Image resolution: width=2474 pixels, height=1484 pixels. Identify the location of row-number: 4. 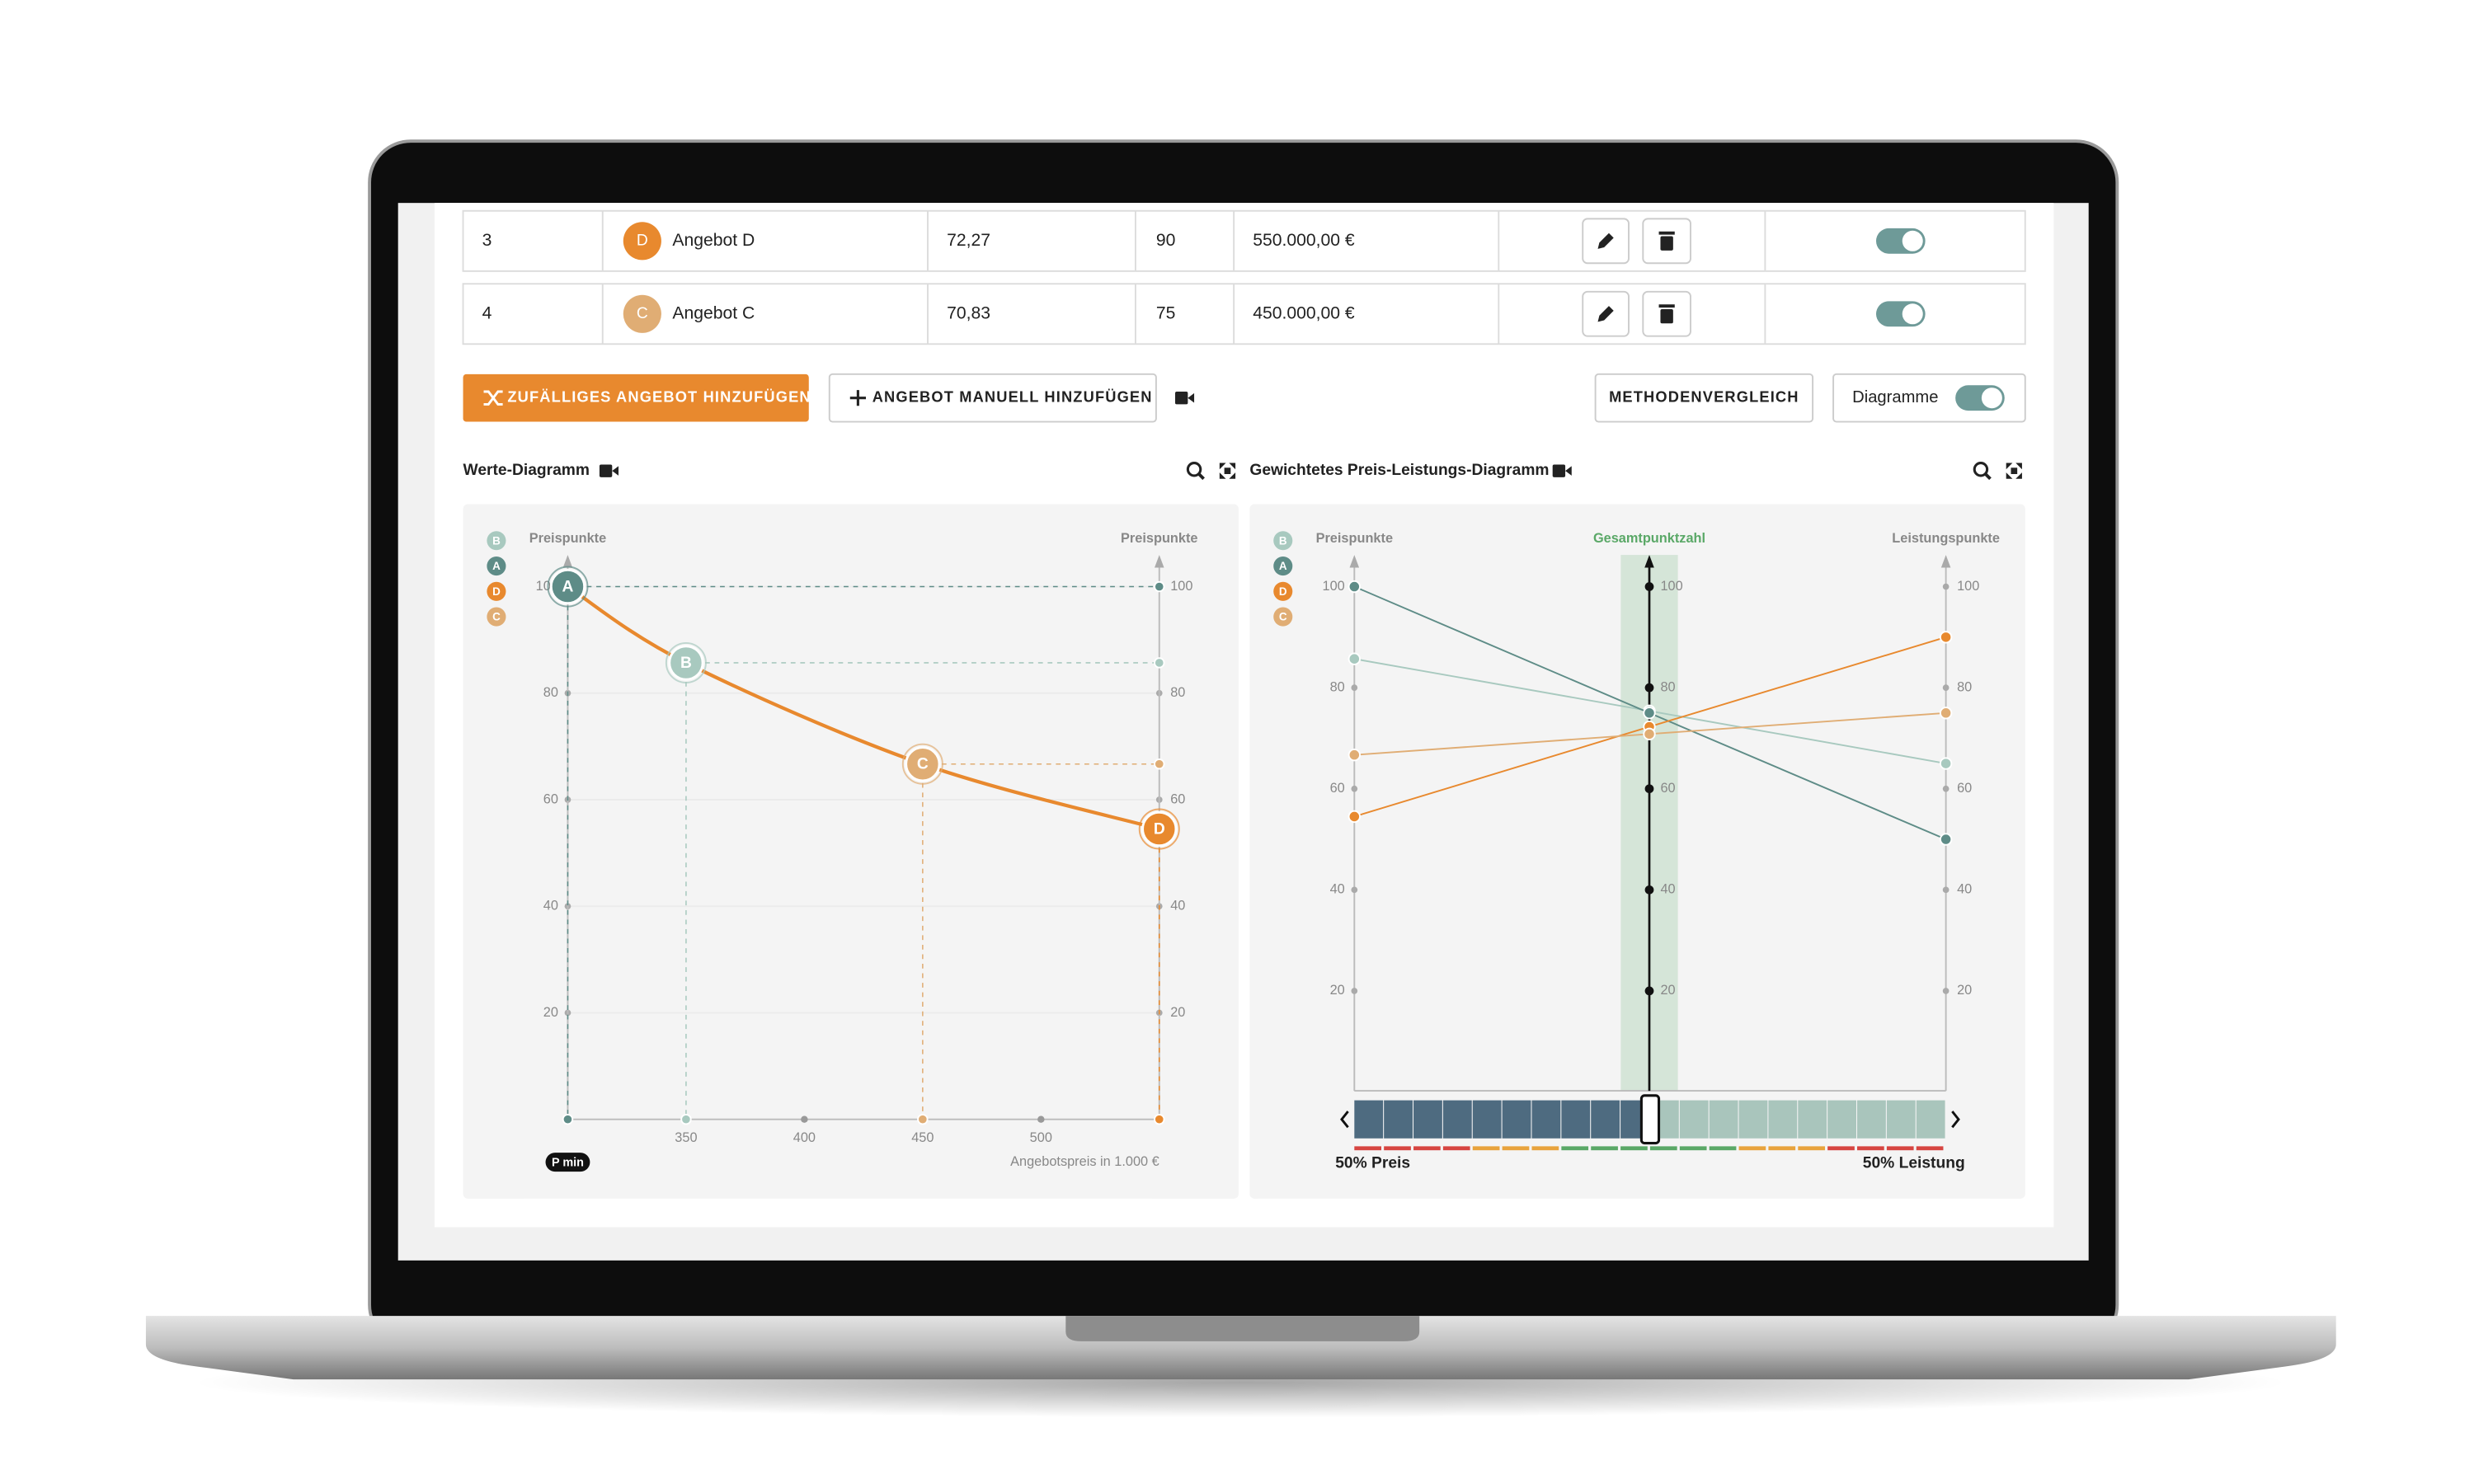
(487, 312).